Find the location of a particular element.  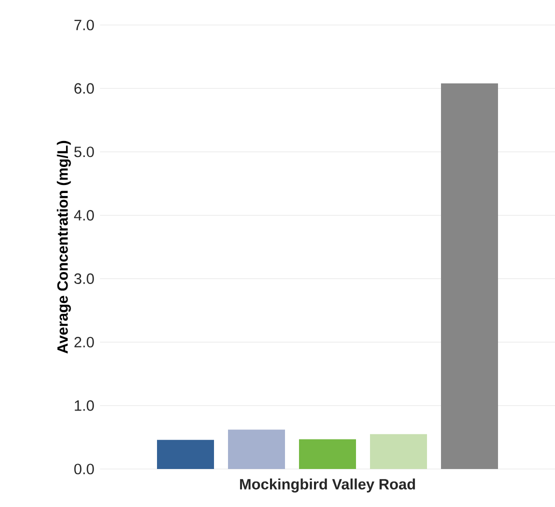

y-tick-label: 4.0 is located at coordinates (84, 215).